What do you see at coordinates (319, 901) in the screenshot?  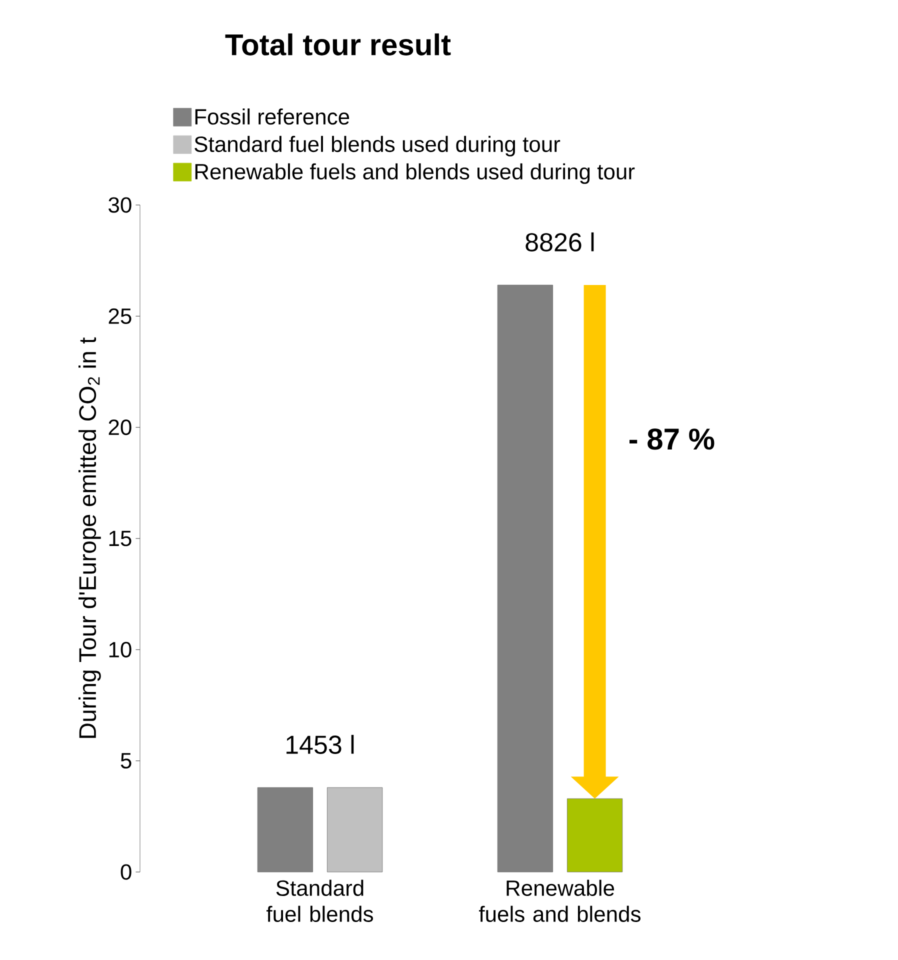 I see `x-tick-label: Standard fuel blends` at bounding box center [319, 901].